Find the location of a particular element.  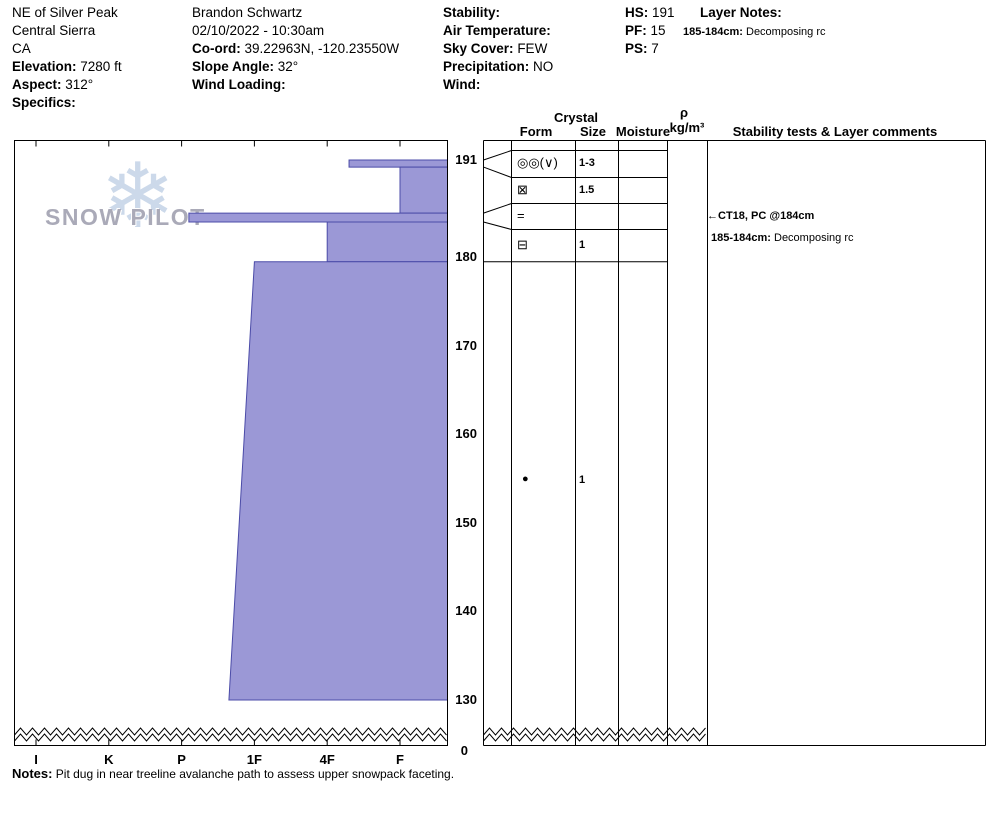

observer-name: Brandon Schwartz is located at coordinates (247, 12).